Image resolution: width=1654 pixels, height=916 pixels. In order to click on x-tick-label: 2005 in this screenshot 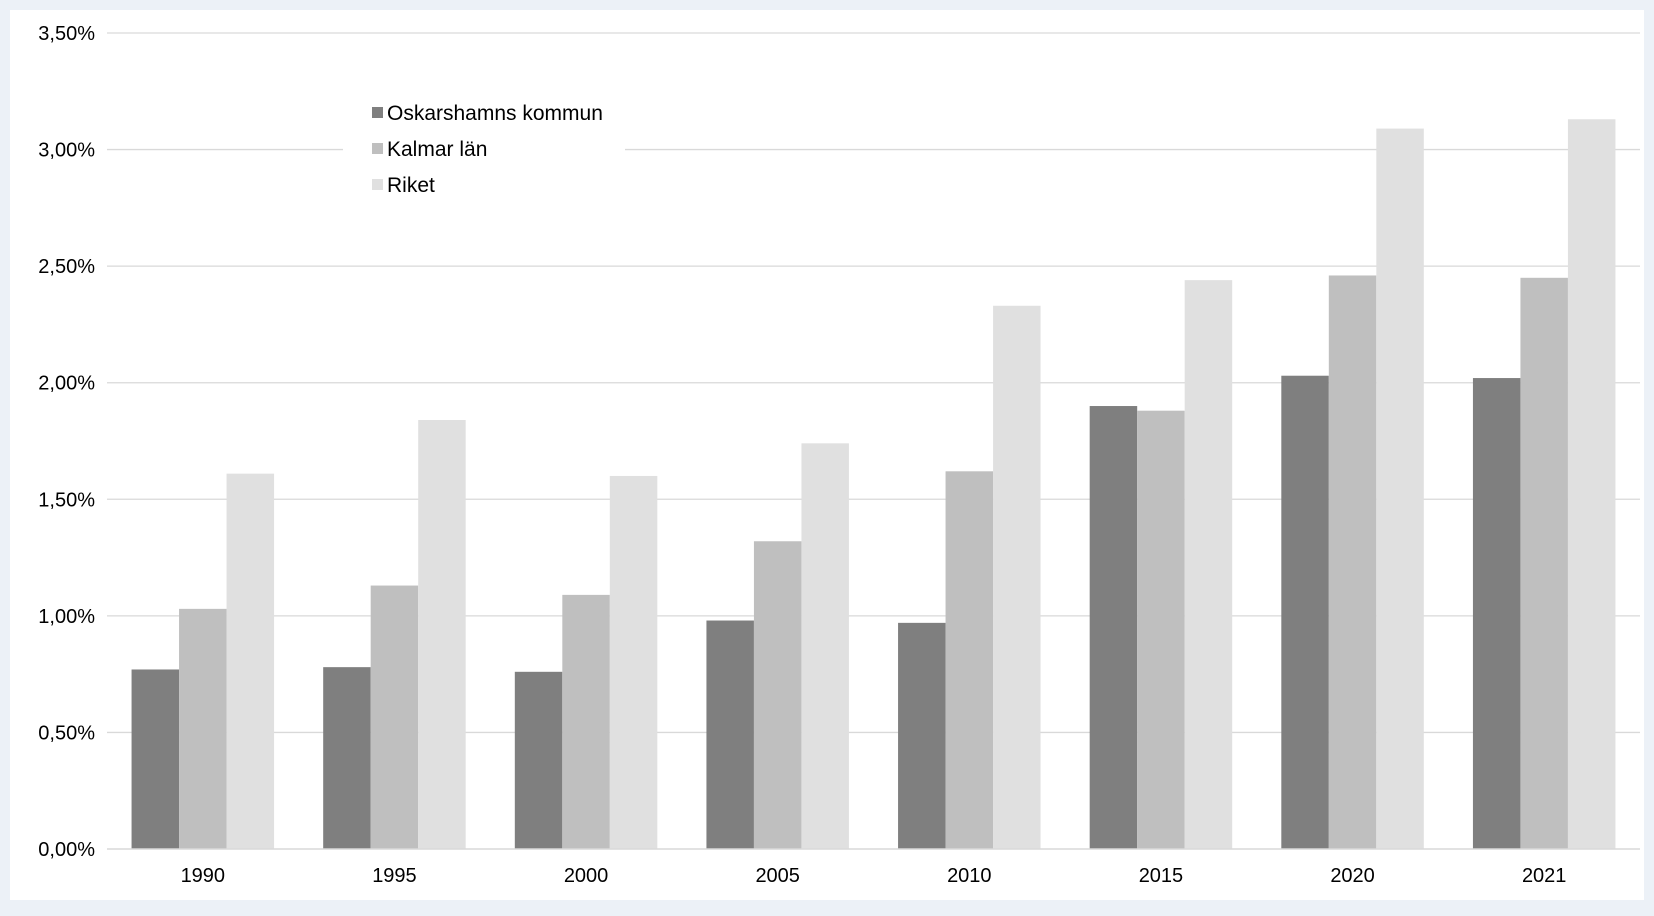, I will do `click(777, 876)`.